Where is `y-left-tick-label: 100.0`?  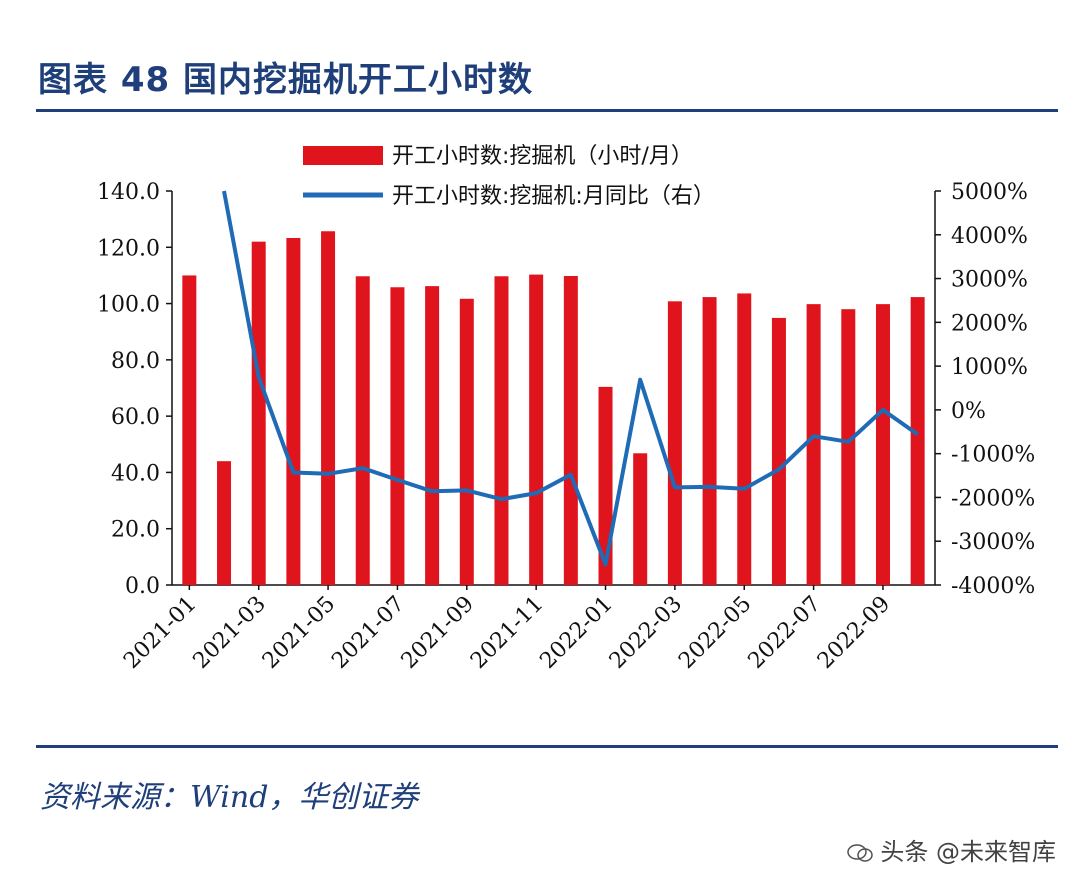
y-left-tick-label: 100.0 is located at coordinates (128, 305).